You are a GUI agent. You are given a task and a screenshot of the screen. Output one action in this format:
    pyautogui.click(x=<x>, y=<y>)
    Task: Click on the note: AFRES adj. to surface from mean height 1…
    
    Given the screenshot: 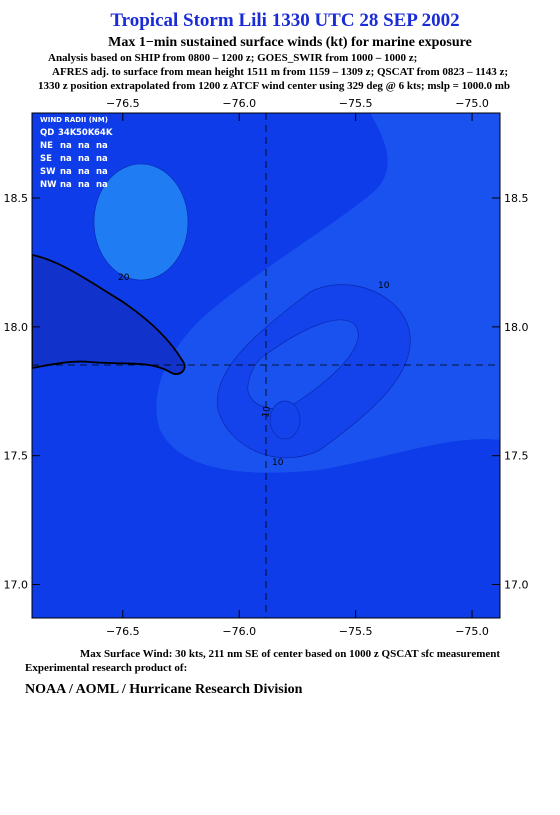 What is the action you would take?
    pyautogui.click(x=280, y=72)
    